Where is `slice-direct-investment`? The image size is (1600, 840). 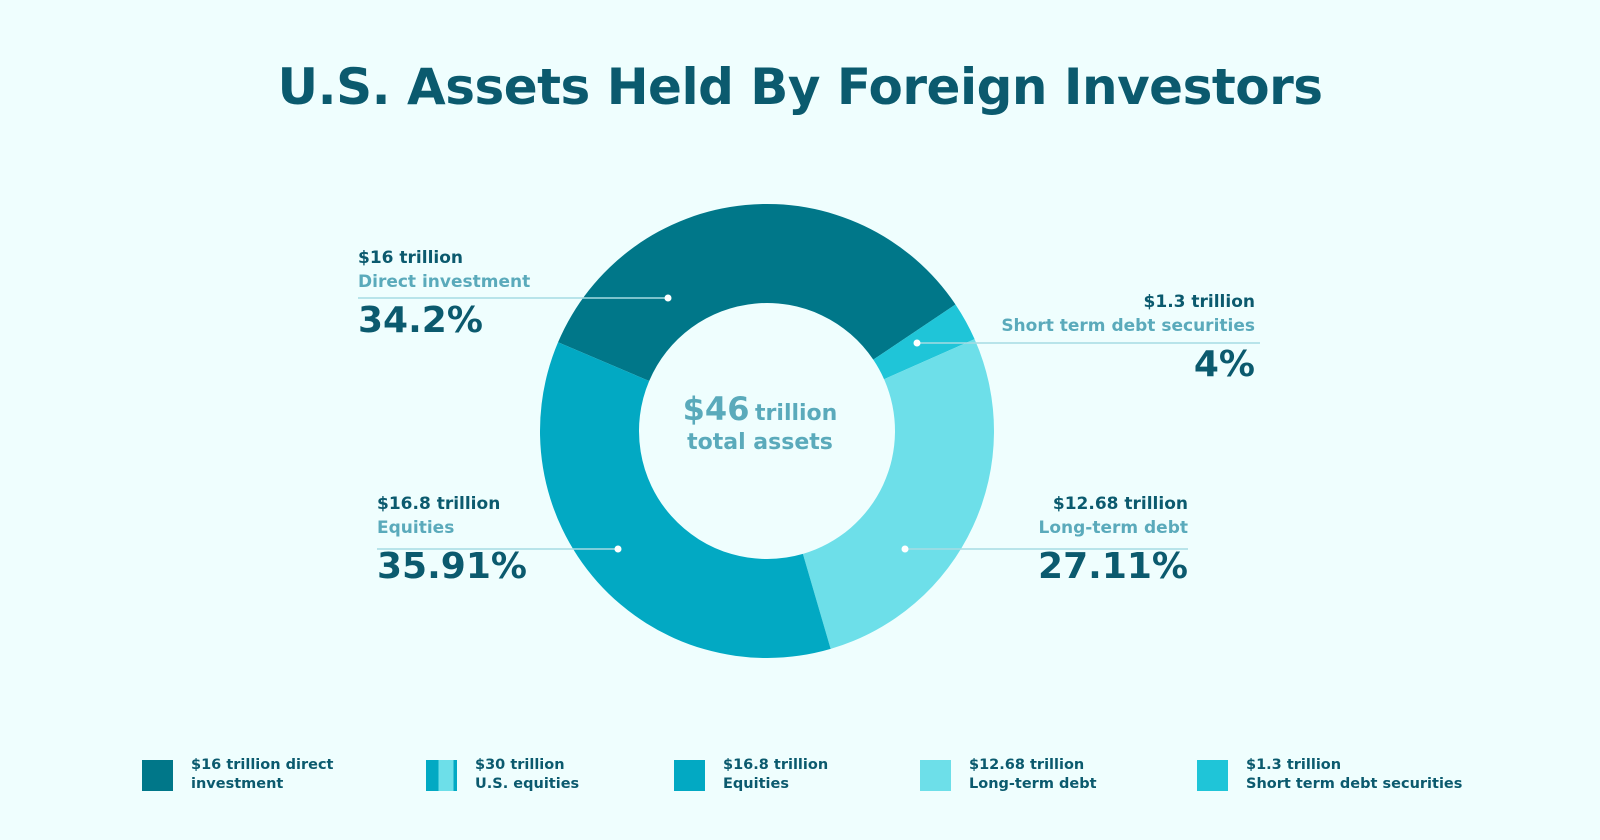 slice-direct-investment is located at coordinates (757, 292).